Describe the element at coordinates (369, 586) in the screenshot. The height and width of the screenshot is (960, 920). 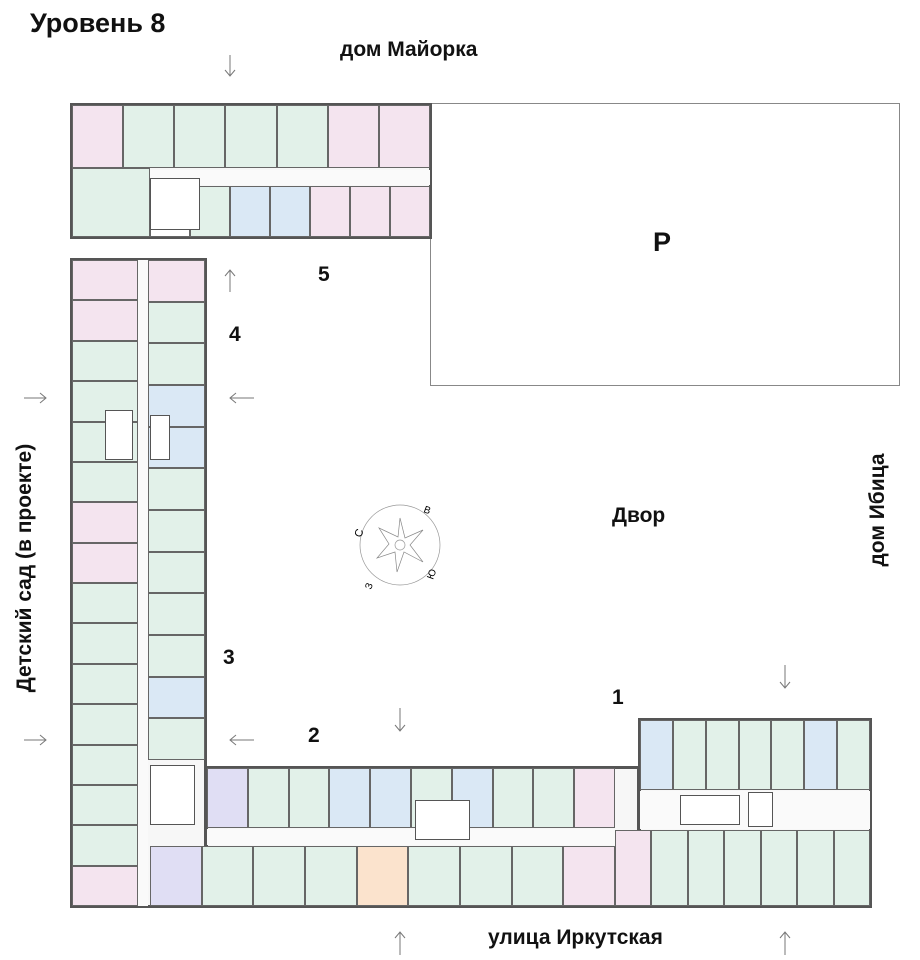
I see `compass-west: З` at that location.